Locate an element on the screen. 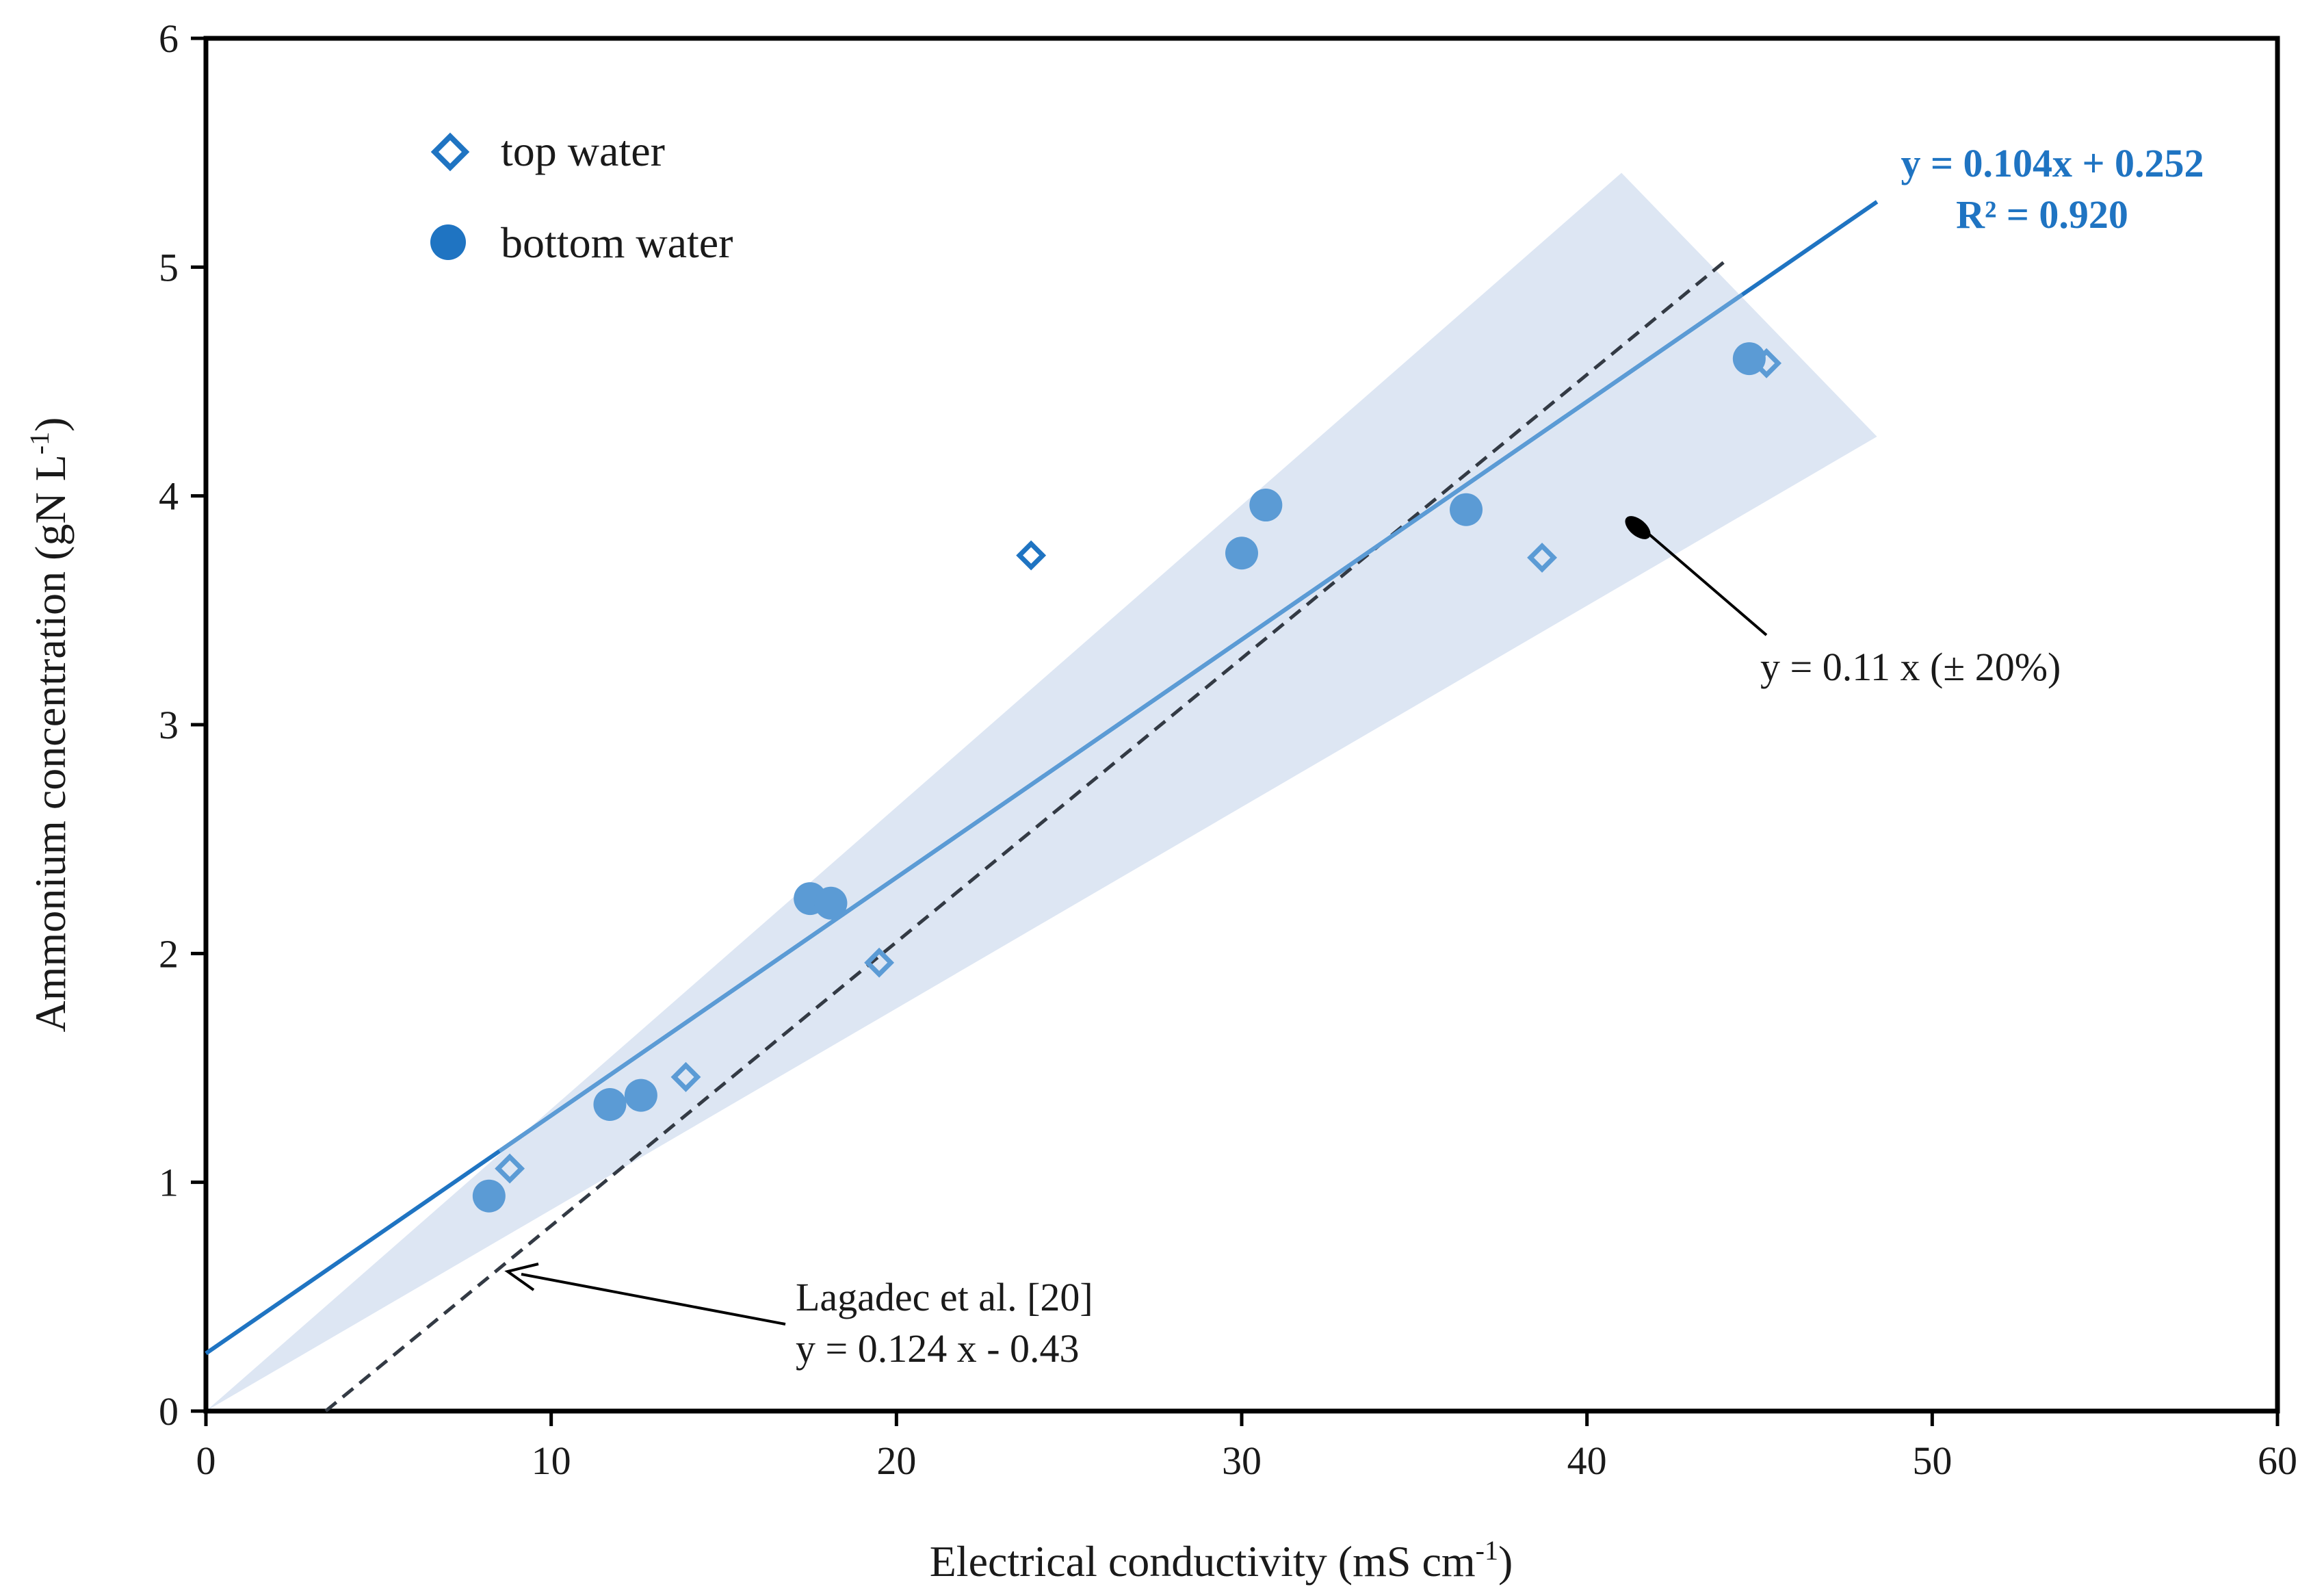 The width and height of the screenshot is (2324, 1589). y-axis-ticks: 0 1 2 3 4 5 6 is located at coordinates (182, 725).